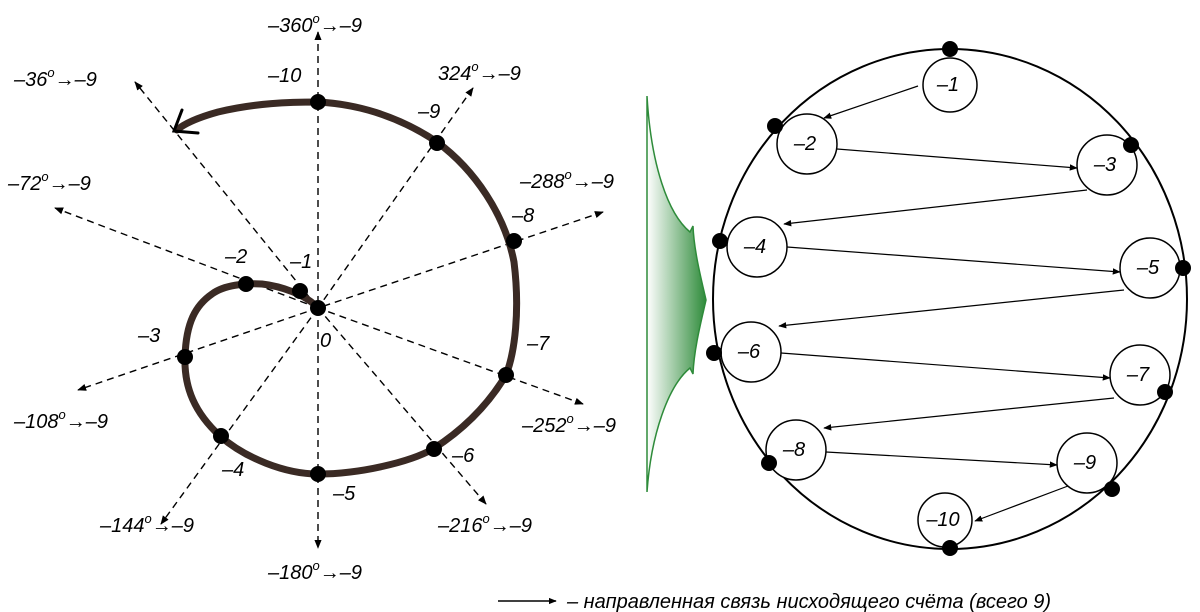 The width and height of the screenshot is (1200, 612). Describe the element at coordinates (754, 247) in the screenshot. I see `node-label: –4` at that location.